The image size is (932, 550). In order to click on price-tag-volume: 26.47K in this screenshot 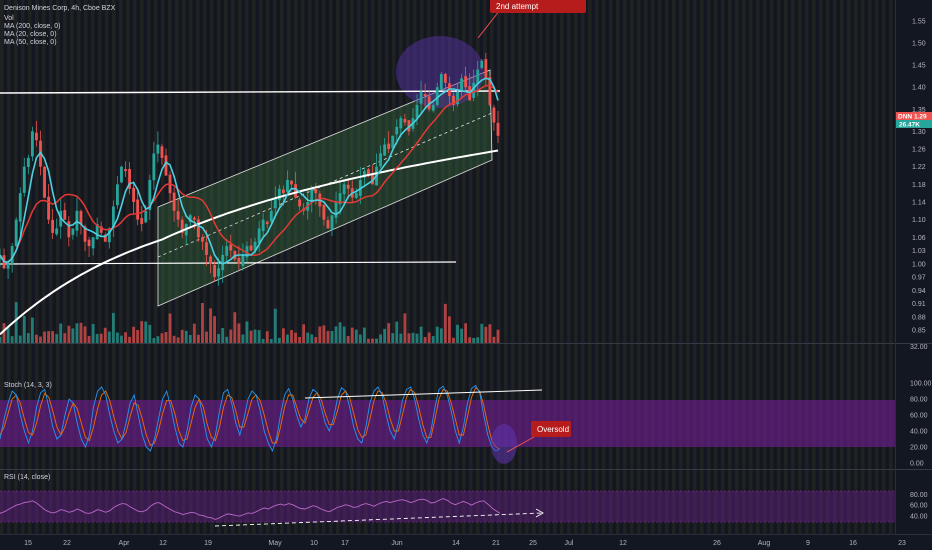, I will do `click(909, 125)`.